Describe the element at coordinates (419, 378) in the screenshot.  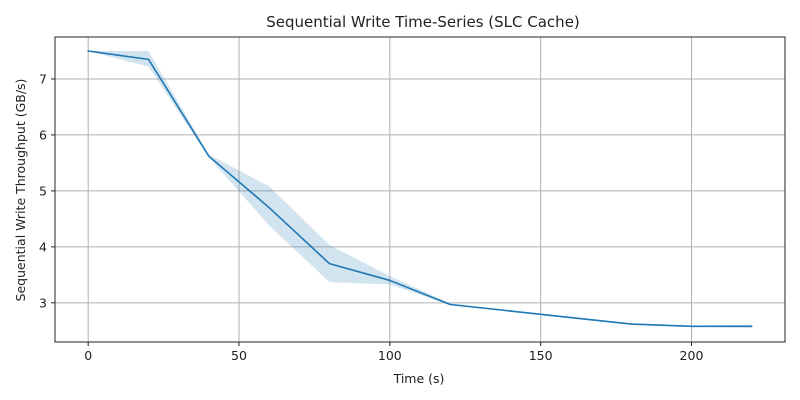
I see `x-axis-label: Time (s)` at that location.